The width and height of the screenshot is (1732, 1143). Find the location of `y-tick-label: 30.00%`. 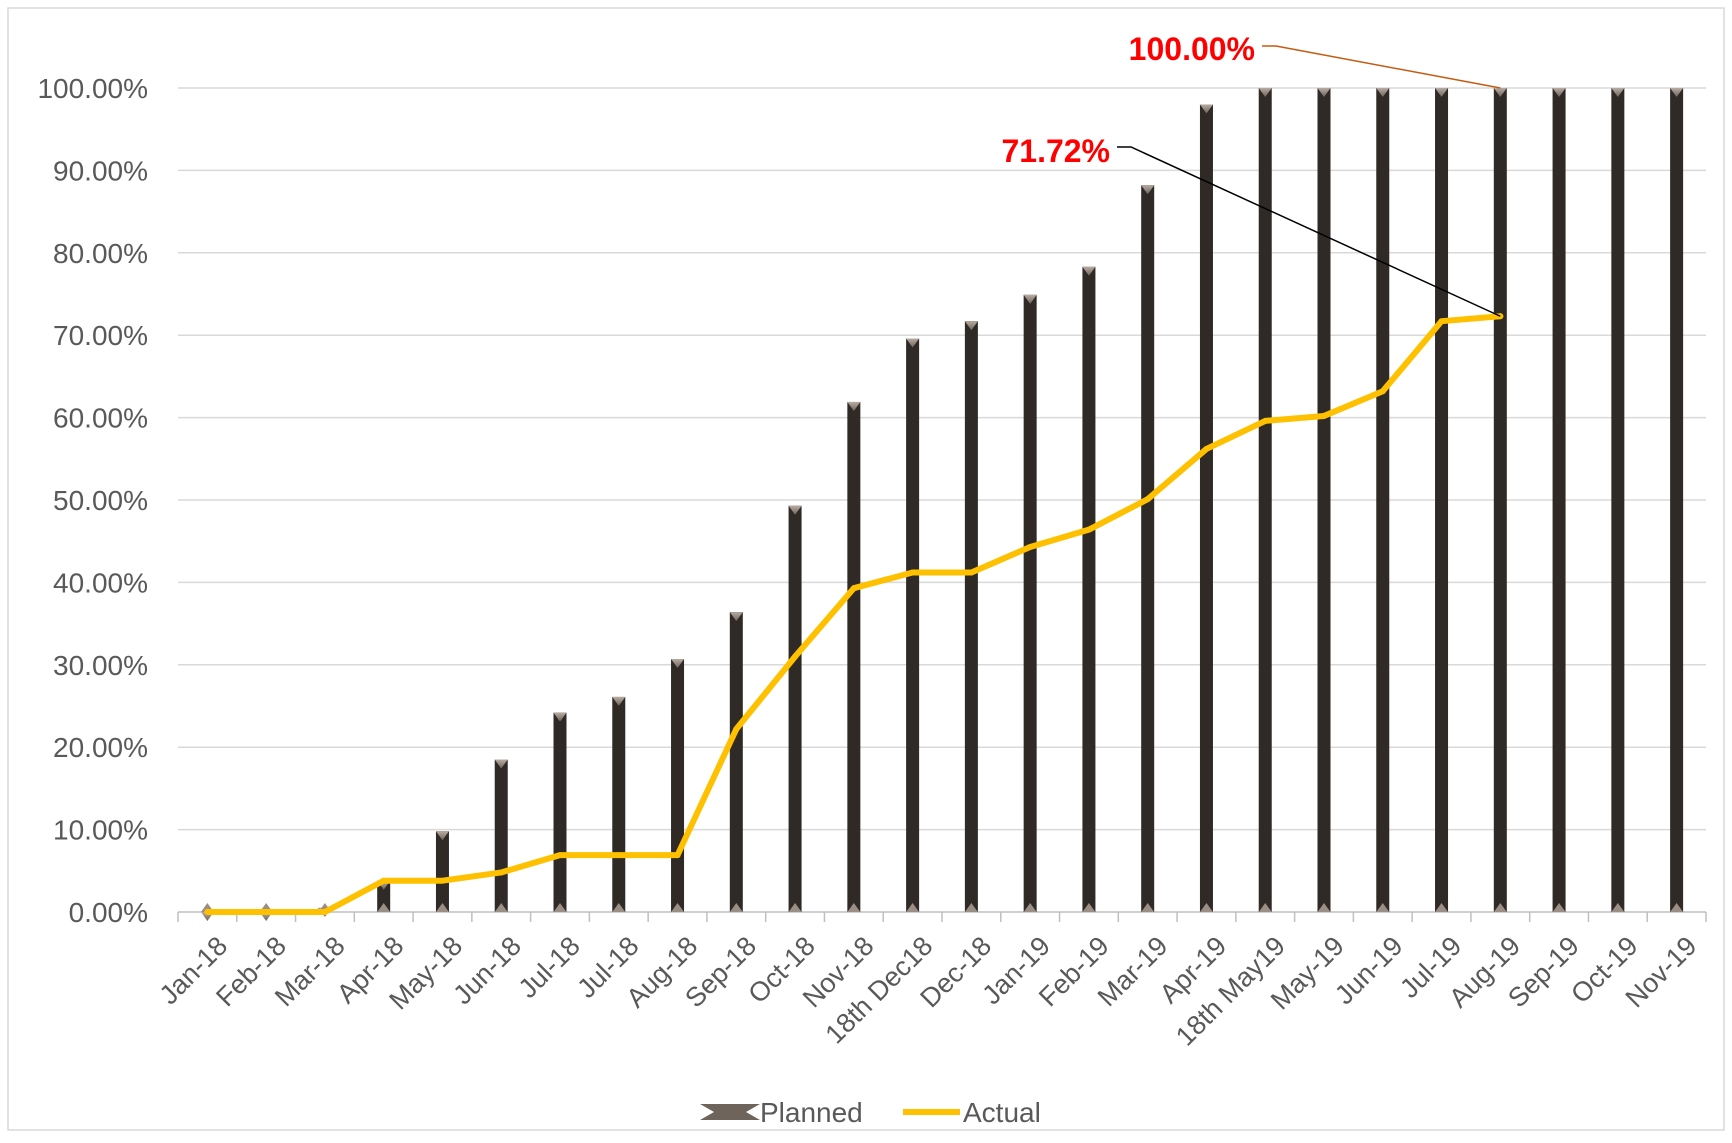

y-tick-label: 30.00% is located at coordinates (100, 665).